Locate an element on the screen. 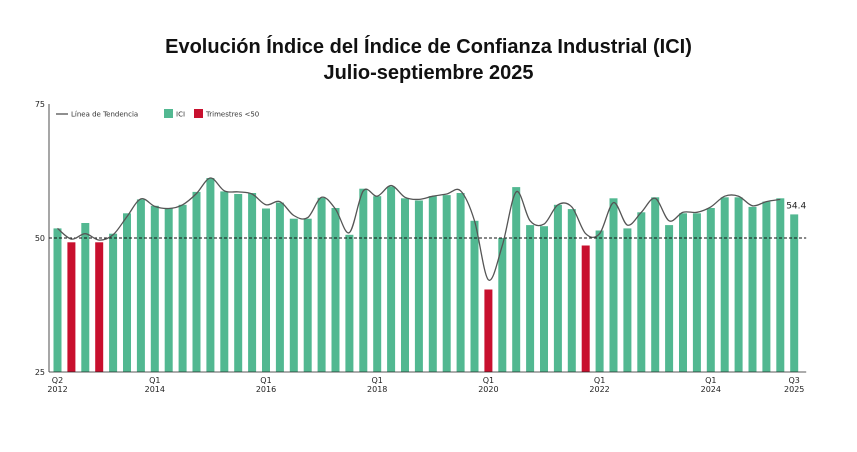 The image size is (857, 452). legend-below50-swatch is located at coordinates (198, 113).